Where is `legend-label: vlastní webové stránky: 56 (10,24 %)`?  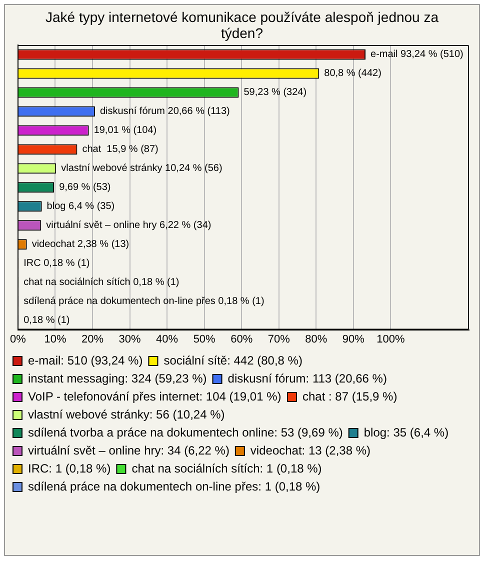
legend-label: vlastní webové stránky: 56 (10,24 %) is located at coordinates (126, 414).